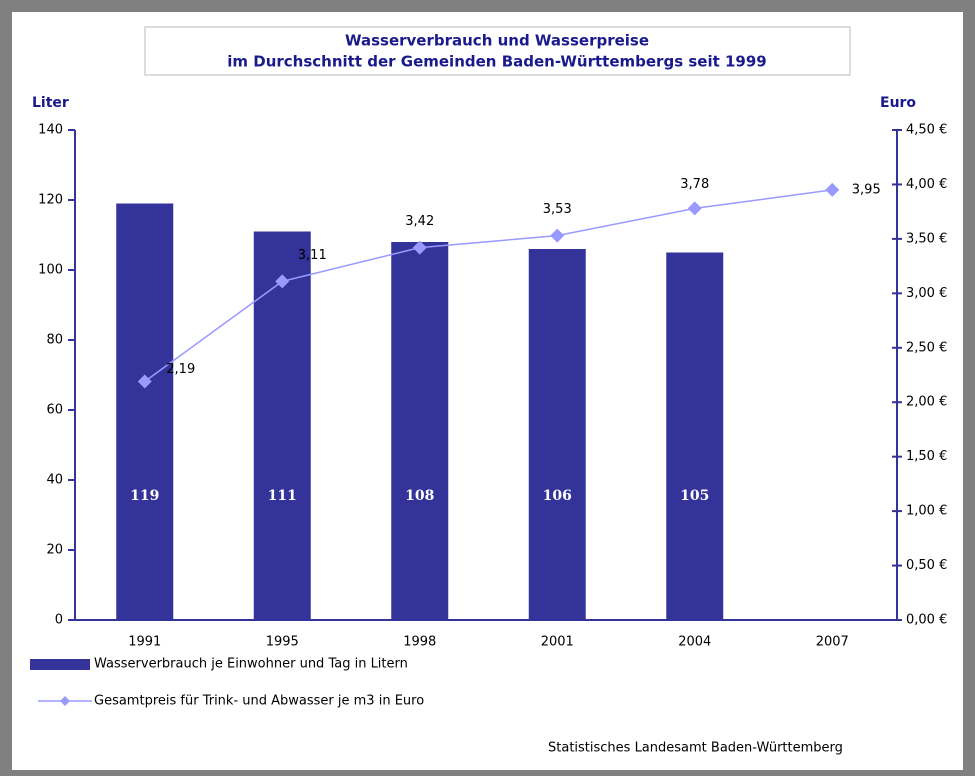 This screenshot has width=975, height=776. Describe the element at coordinates (557, 642) in the screenshot. I see `x-tick-label: 2001` at that location.